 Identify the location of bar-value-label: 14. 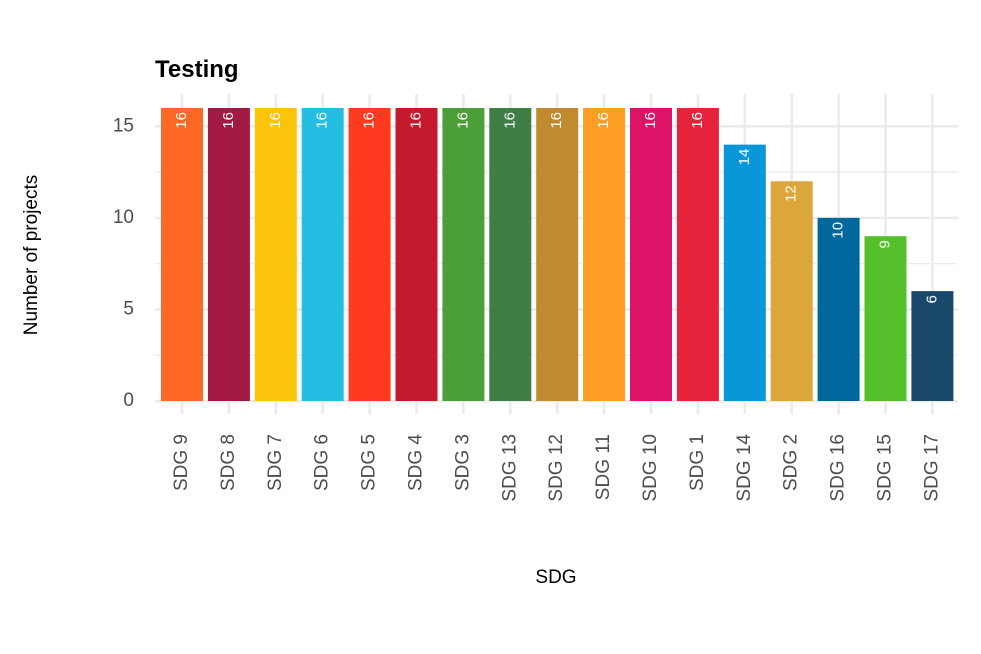
(744, 157).